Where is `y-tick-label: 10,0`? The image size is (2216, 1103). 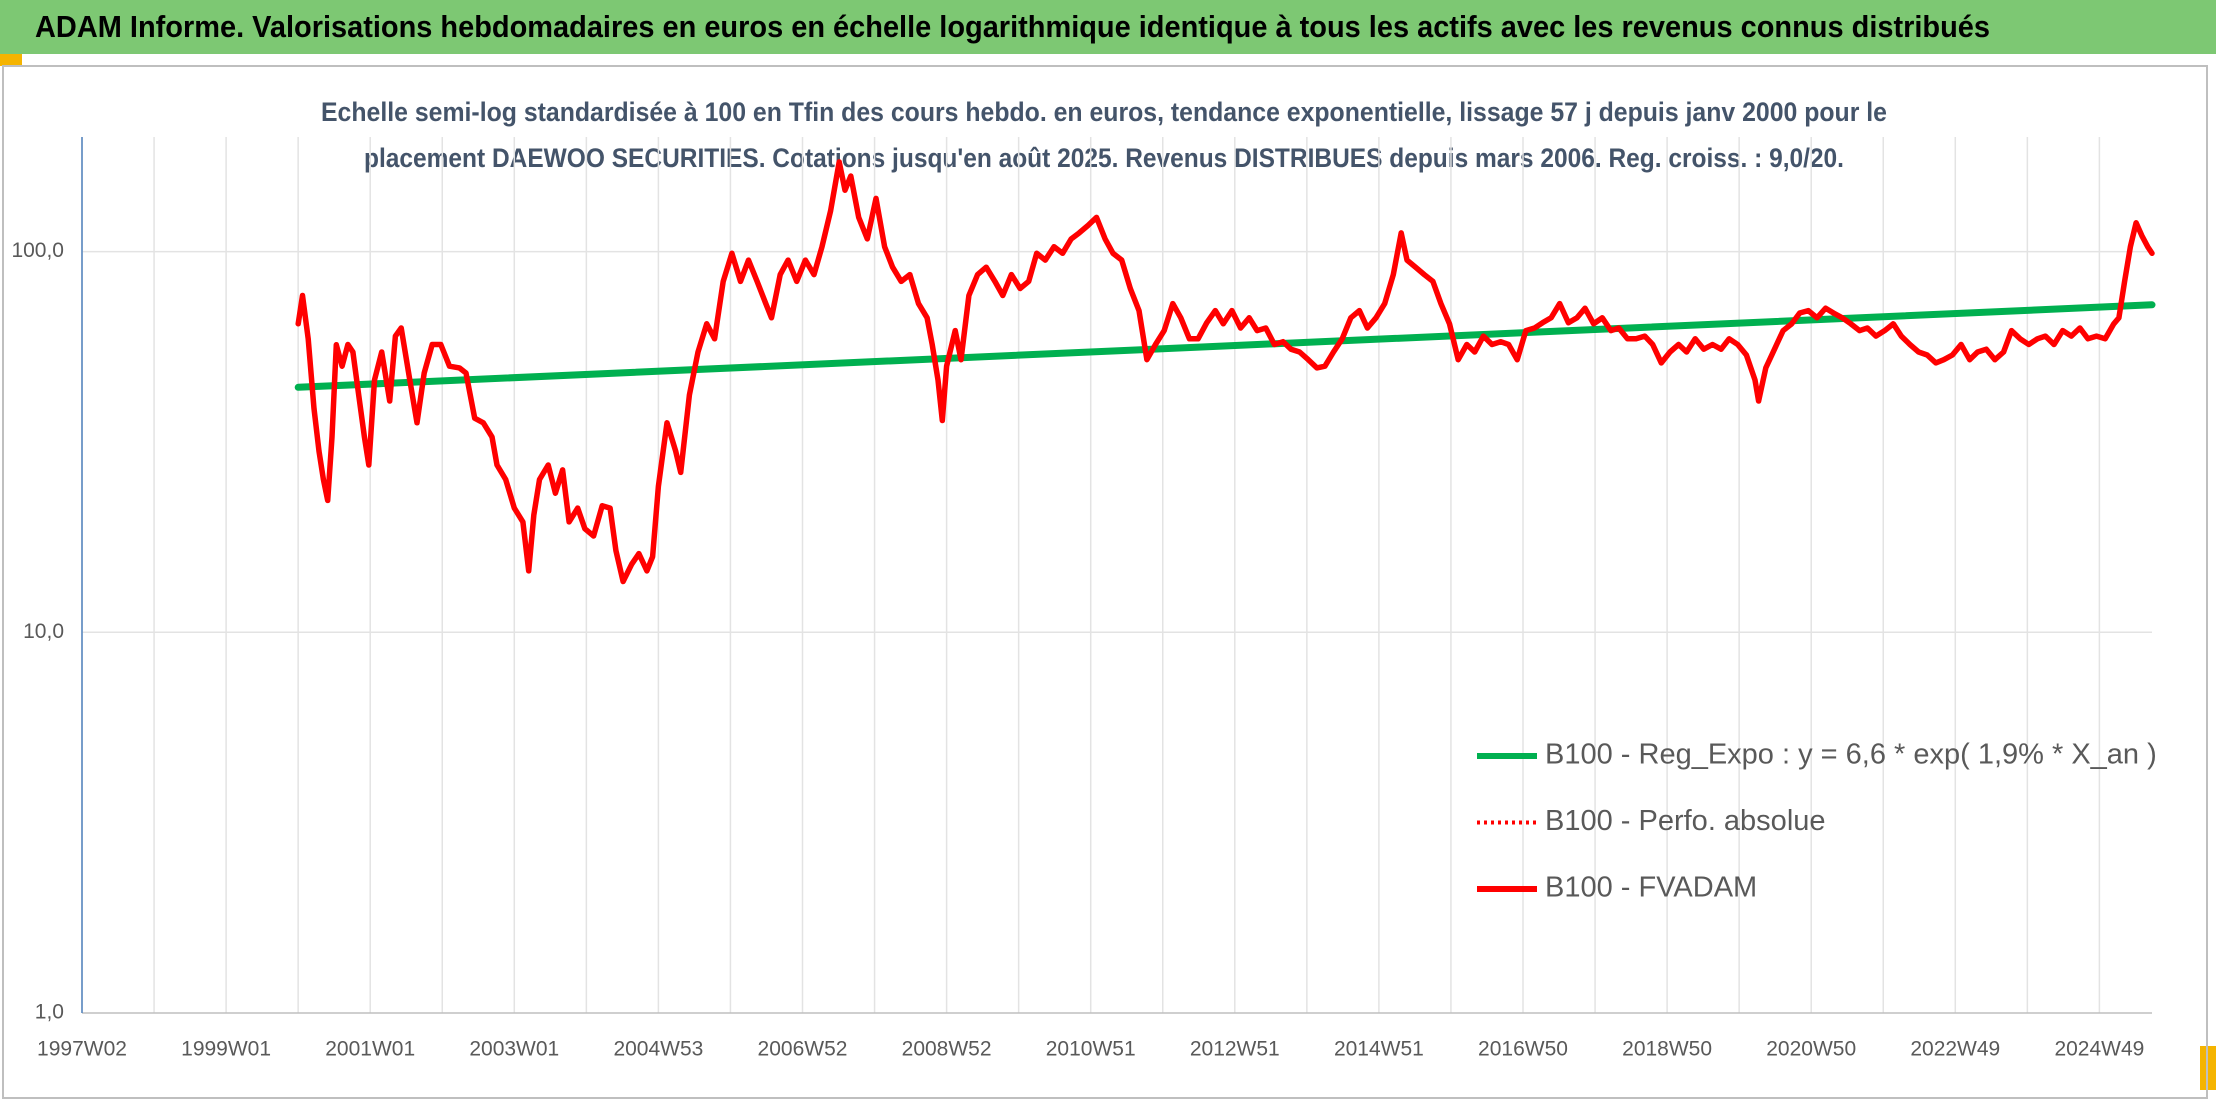 y-tick-label: 10,0 is located at coordinates (43, 631).